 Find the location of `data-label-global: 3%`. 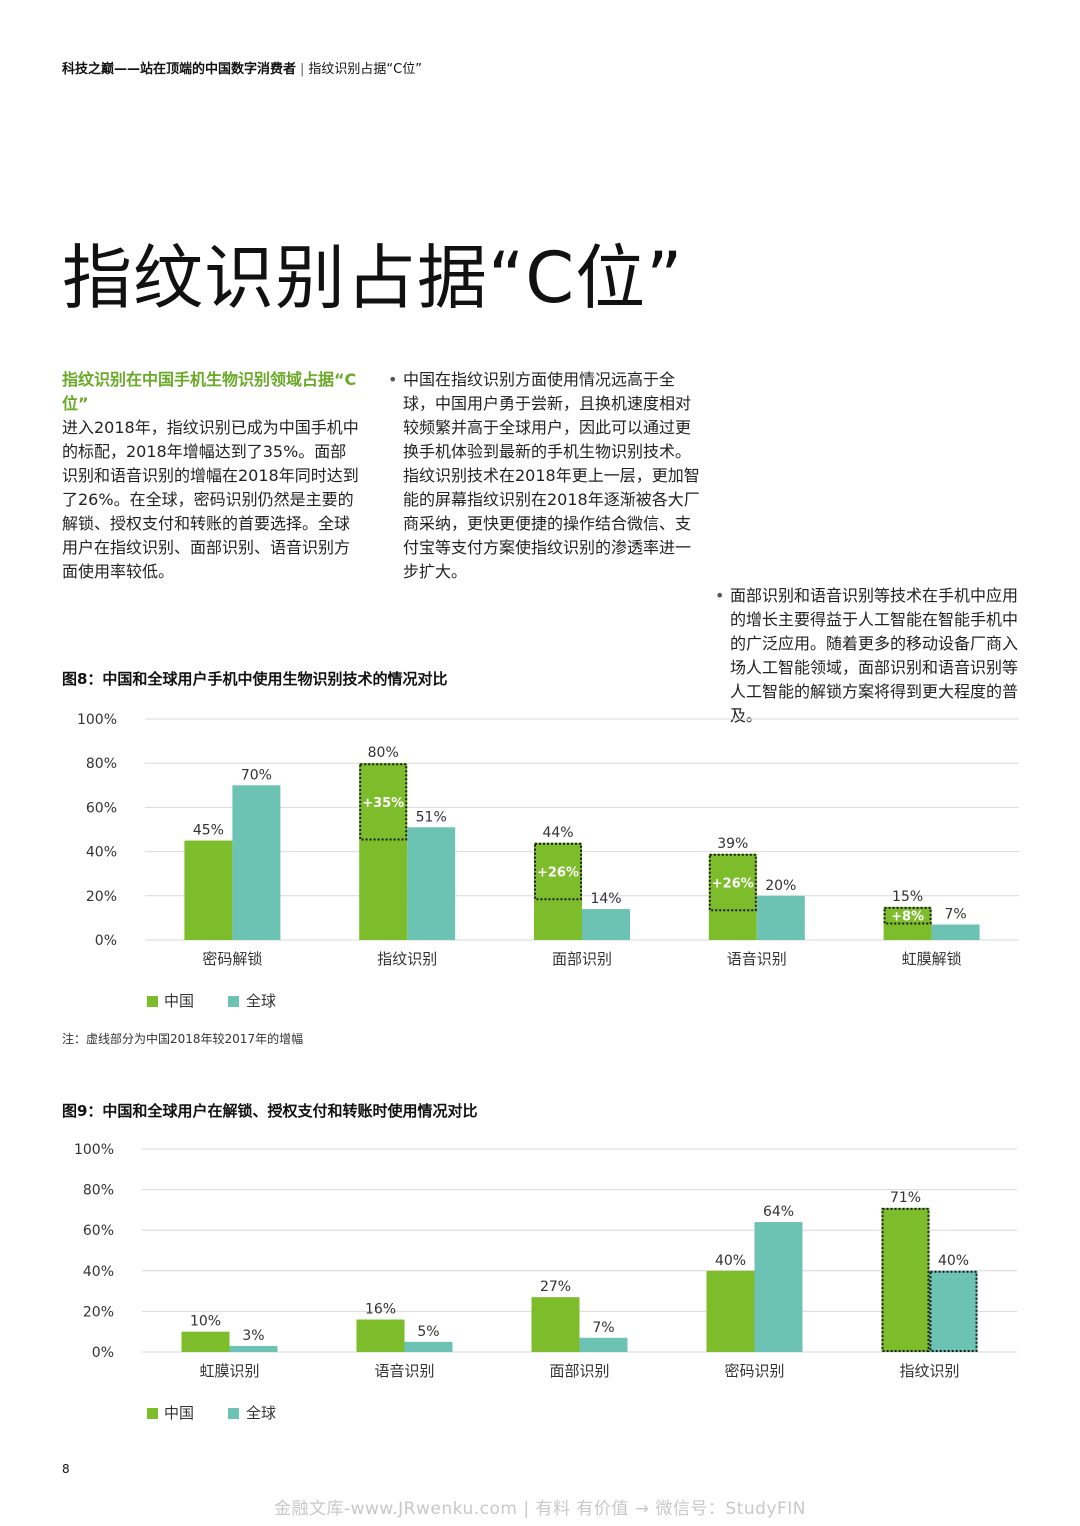

data-label-global: 3% is located at coordinates (253, 1336).